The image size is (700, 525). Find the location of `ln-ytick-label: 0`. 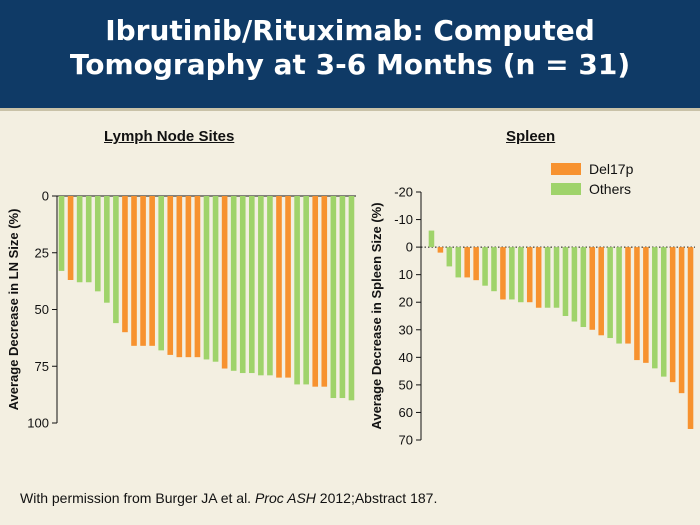

ln-ytick-label: 0 is located at coordinates (45, 196).